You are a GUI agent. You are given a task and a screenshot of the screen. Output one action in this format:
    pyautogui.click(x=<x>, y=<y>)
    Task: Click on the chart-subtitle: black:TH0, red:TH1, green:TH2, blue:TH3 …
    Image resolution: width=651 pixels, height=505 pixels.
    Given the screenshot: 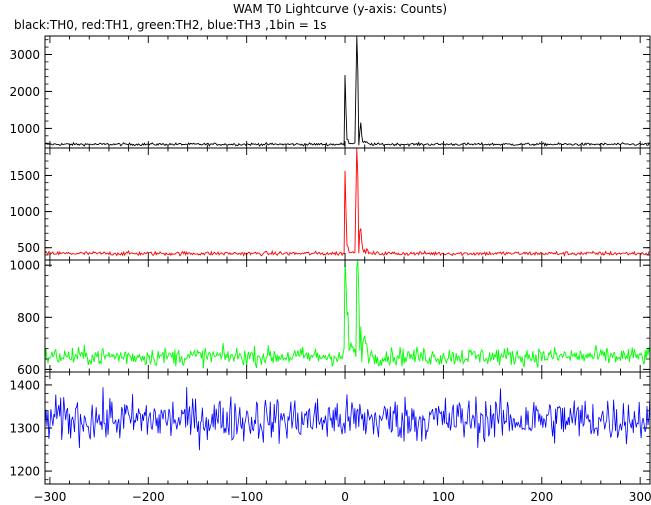 What is the action you would take?
    pyautogui.click(x=170, y=25)
    